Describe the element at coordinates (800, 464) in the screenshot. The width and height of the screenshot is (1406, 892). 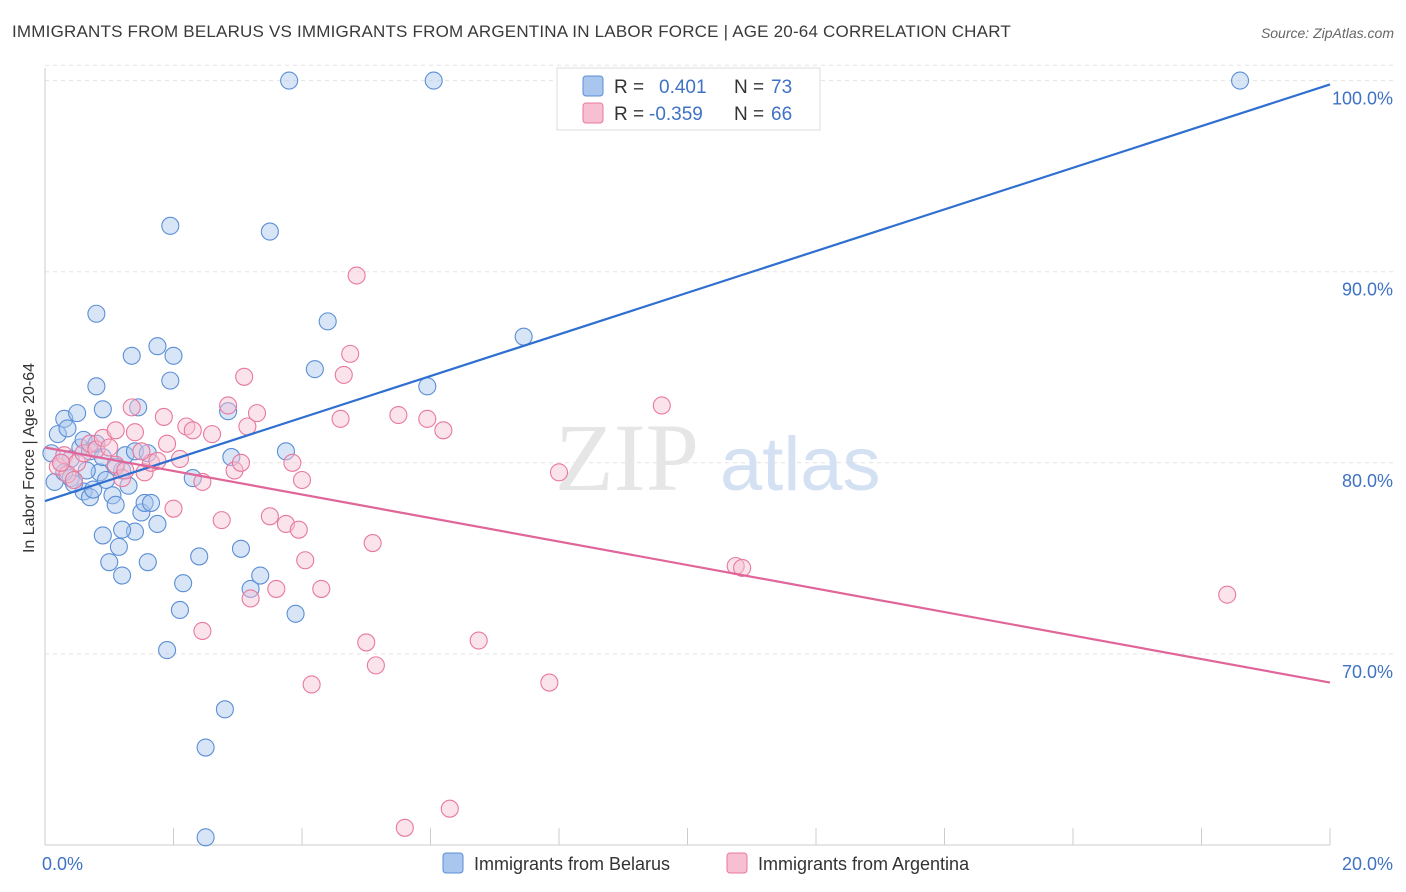
I see `watermark-atlas: atlas` at that location.